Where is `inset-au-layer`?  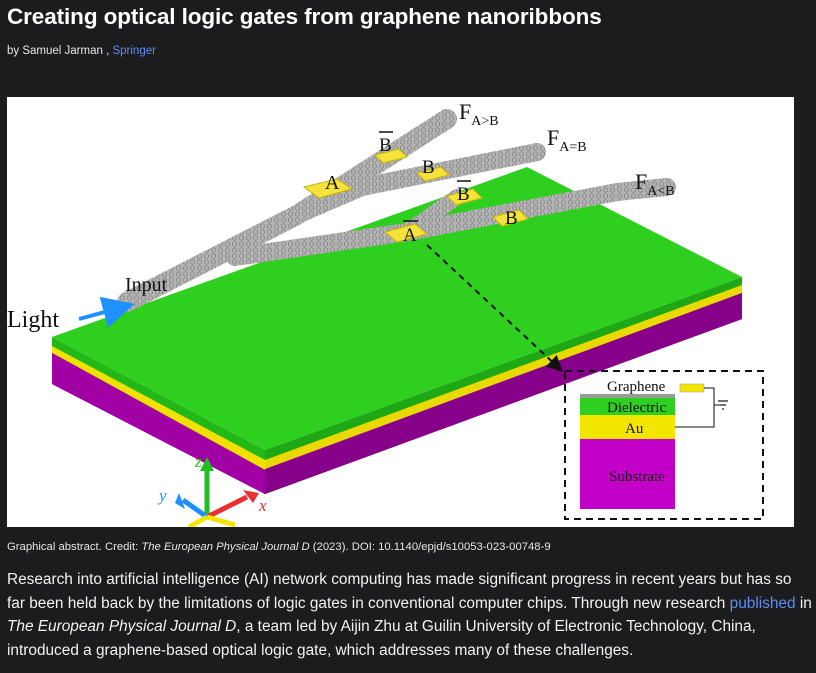 inset-au-layer is located at coordinates (627, 427).